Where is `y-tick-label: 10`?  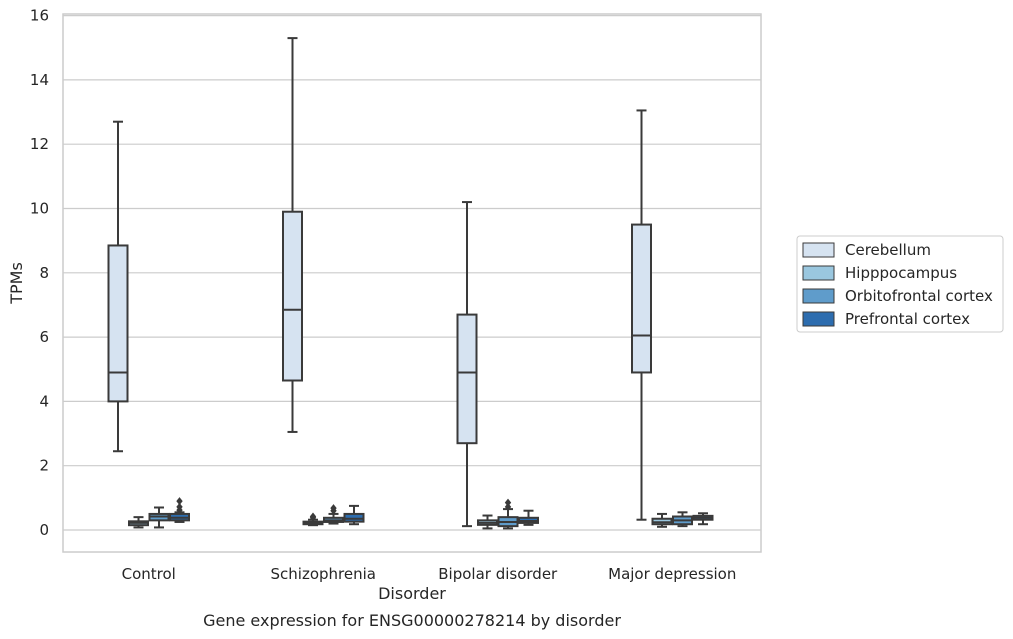 y-tick-label: 10 is located at coordinates (39, 209).